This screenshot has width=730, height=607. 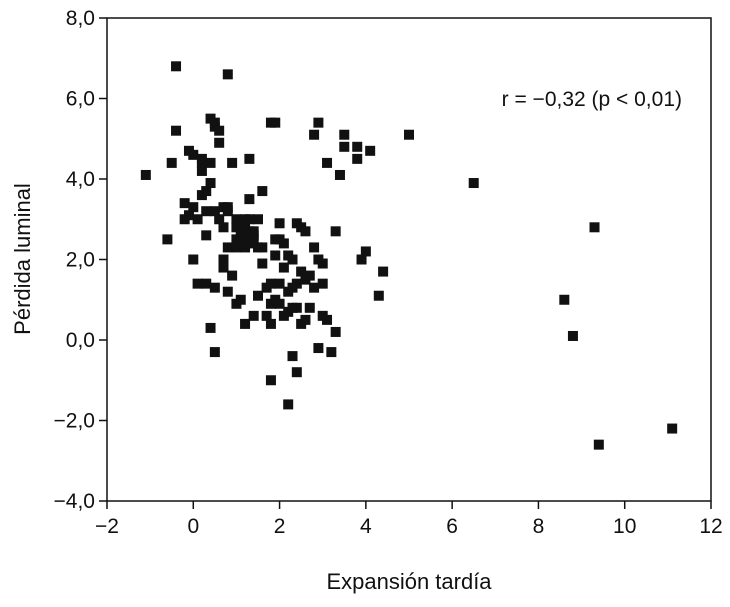 I want to click on x-tick-label: 8, so click(x=539, y=526).